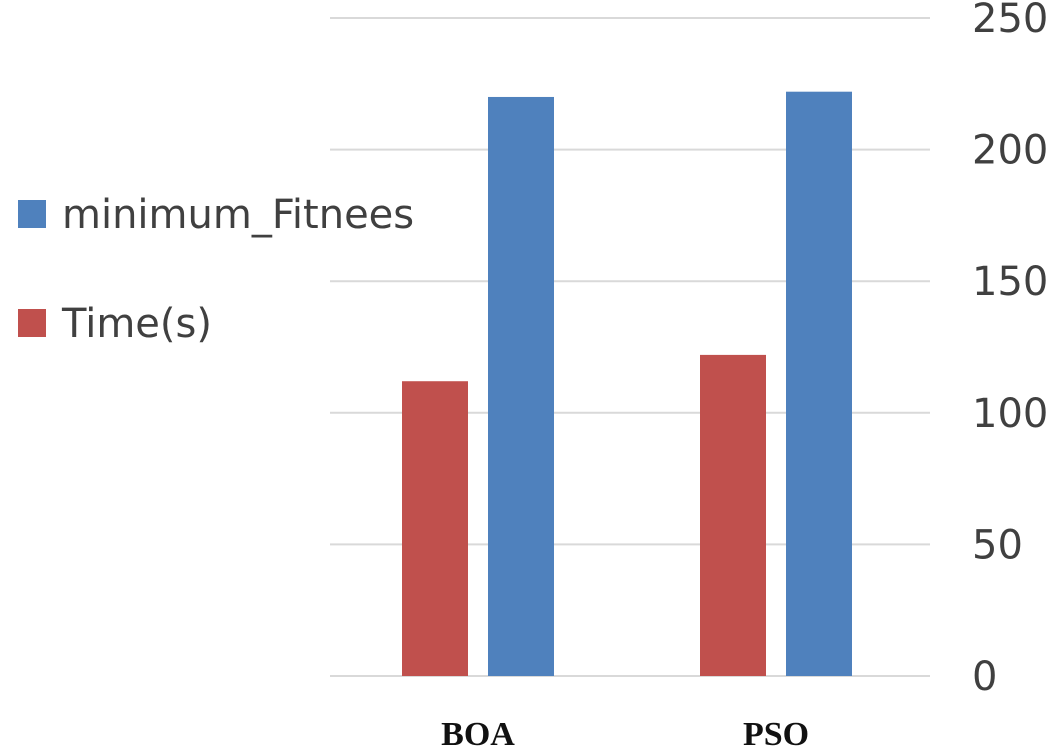 The width and height of the screenshot is (1056, 753). I want to click on y-tick-label: 200, so click(1010, 151).